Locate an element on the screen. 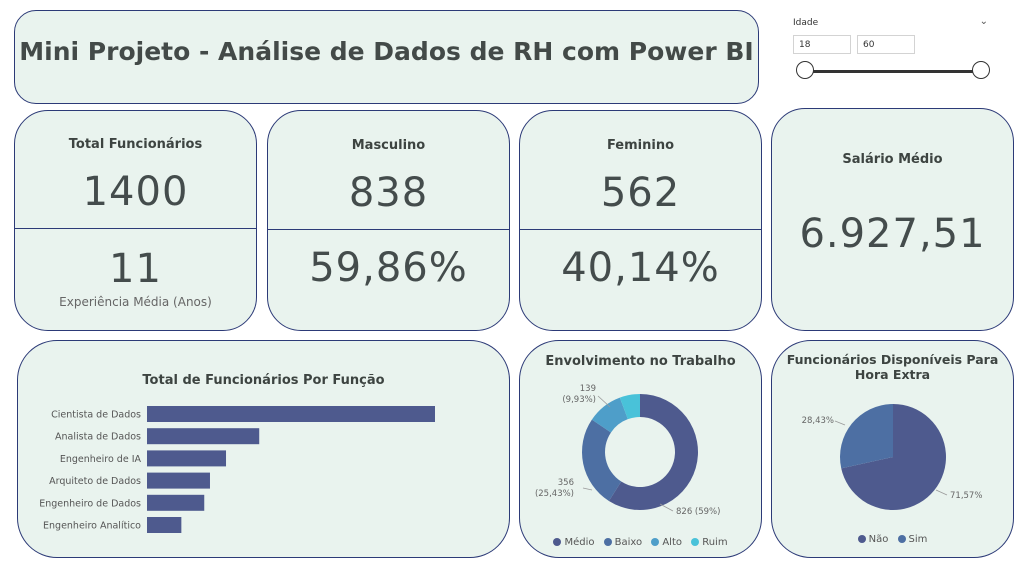 The height and width of the screenshot is (569, 1034). slicer-label: Idade is located at coordinates (805, 23).